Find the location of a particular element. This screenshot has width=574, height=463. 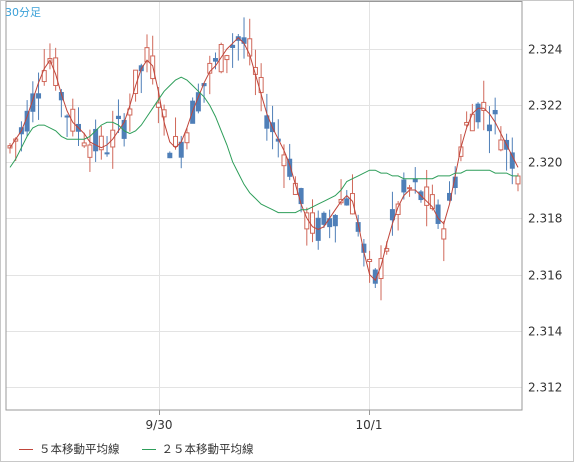

x-tick-label: 9/30 is located at coordinates (159, 425).